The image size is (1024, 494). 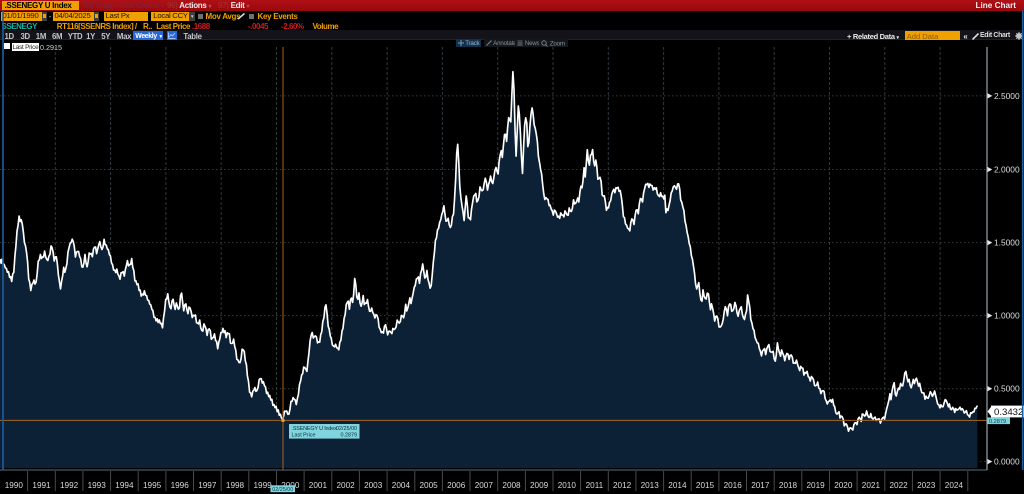 What do you see at coordinates (567, 485) in the screenshot?
I see `svg-text: 2010` at bounding box center [567, 485].